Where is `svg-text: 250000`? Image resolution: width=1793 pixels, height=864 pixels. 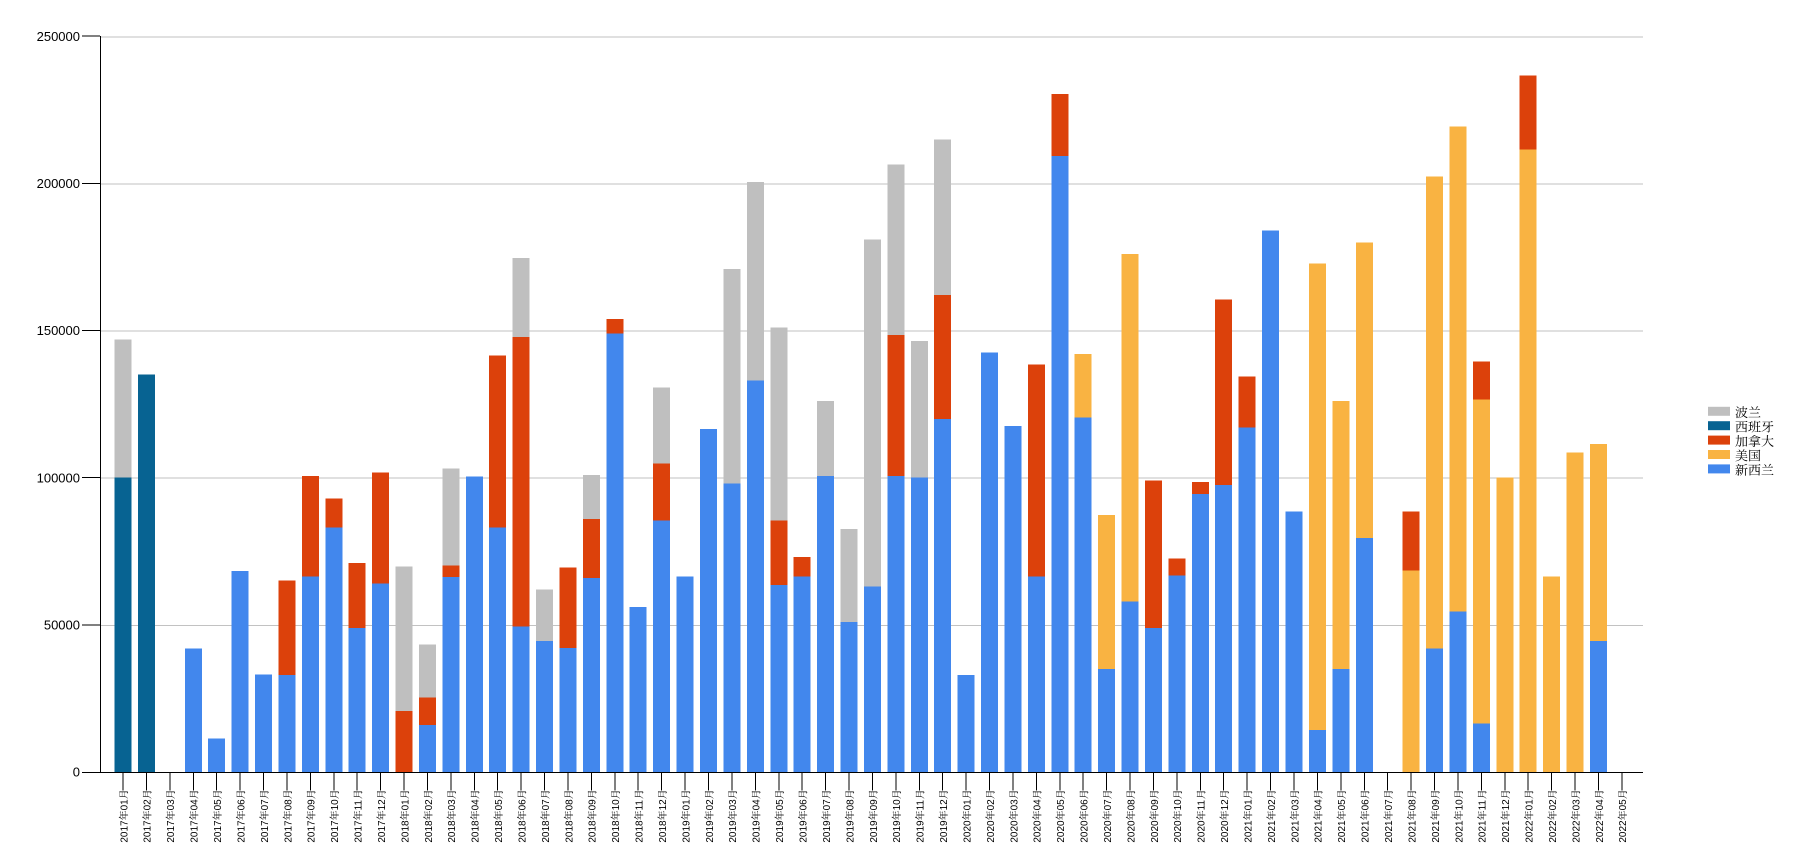
svg-text: 250000 is located at coordinates (58, 36).